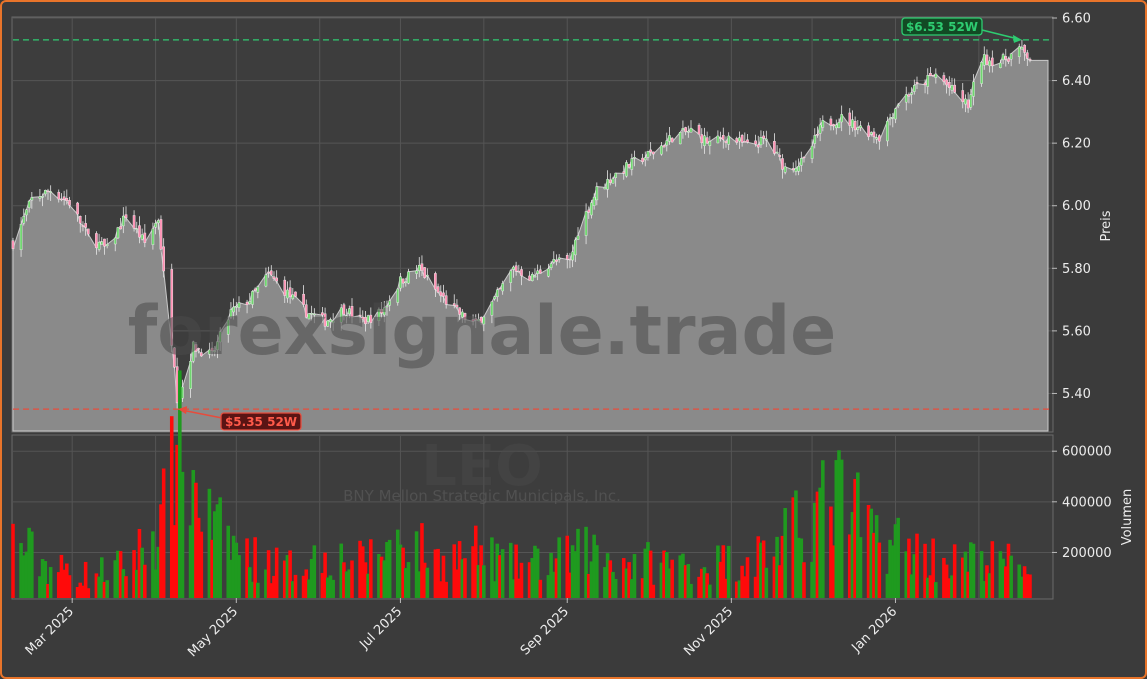 The width and height of the screenshot is (1147, 679). I want to click on price-tick-label: 6.60, so click(1076, 19).